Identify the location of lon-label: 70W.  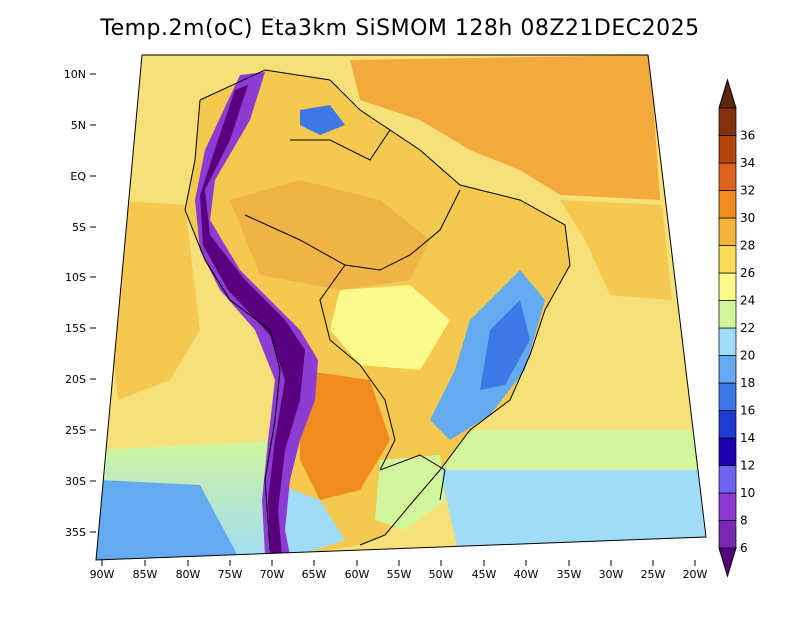
(272, 574).